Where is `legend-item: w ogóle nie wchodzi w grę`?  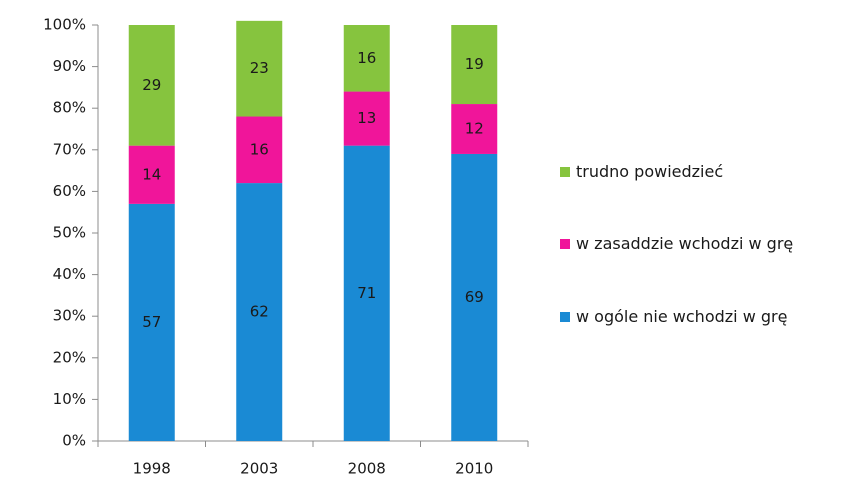
legend-item: w ogóle nie wchodzi w grę is located at coordinates (695, 317).